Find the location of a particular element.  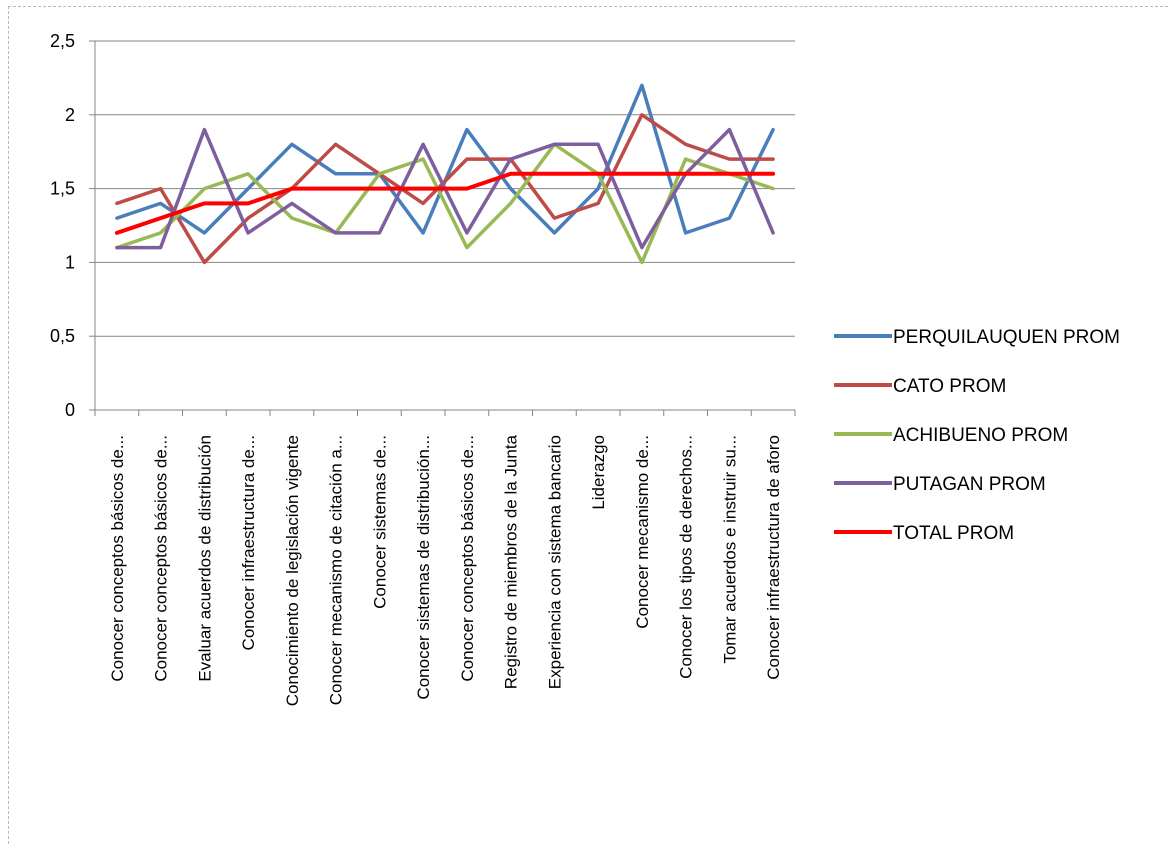

y-tick-label: 0,5 is located at coordinates (62, 336).